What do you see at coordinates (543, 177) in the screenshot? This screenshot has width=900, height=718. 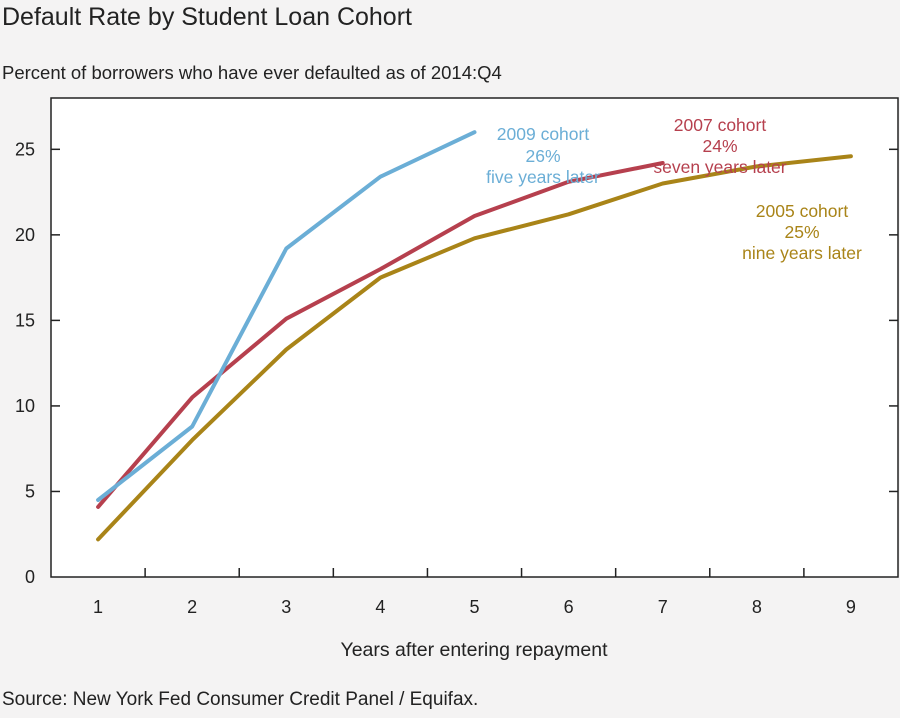 I see `annotation-2009-line-3: five years later` at bounding box center [543, 177].